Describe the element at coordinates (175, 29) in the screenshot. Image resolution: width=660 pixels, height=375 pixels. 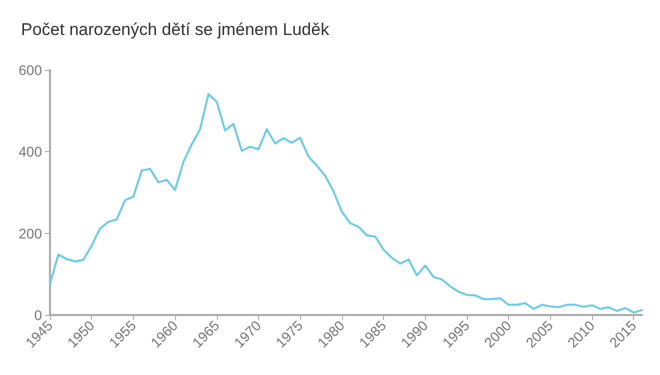
I see `chart-title: Počet narozených dětí se jménem Luděk` at that location.